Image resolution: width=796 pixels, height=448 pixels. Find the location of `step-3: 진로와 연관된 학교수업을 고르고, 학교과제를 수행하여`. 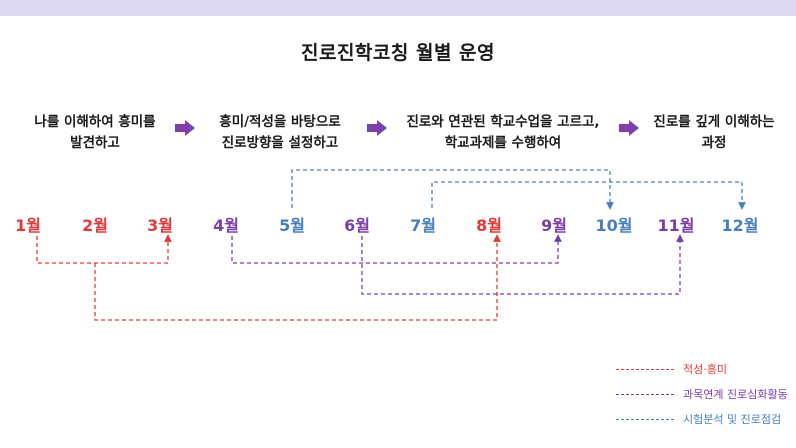

step-3: 진로와 연관된 학교수업을 고르고, 학교과제를 수행하여 is located at coordinates (503, 133).